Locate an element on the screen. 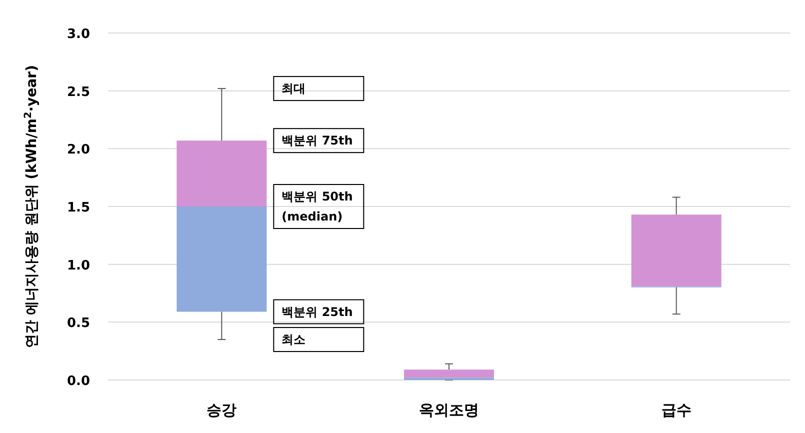  y-tick-label: 2.5 is located at coordinates (78, 92).